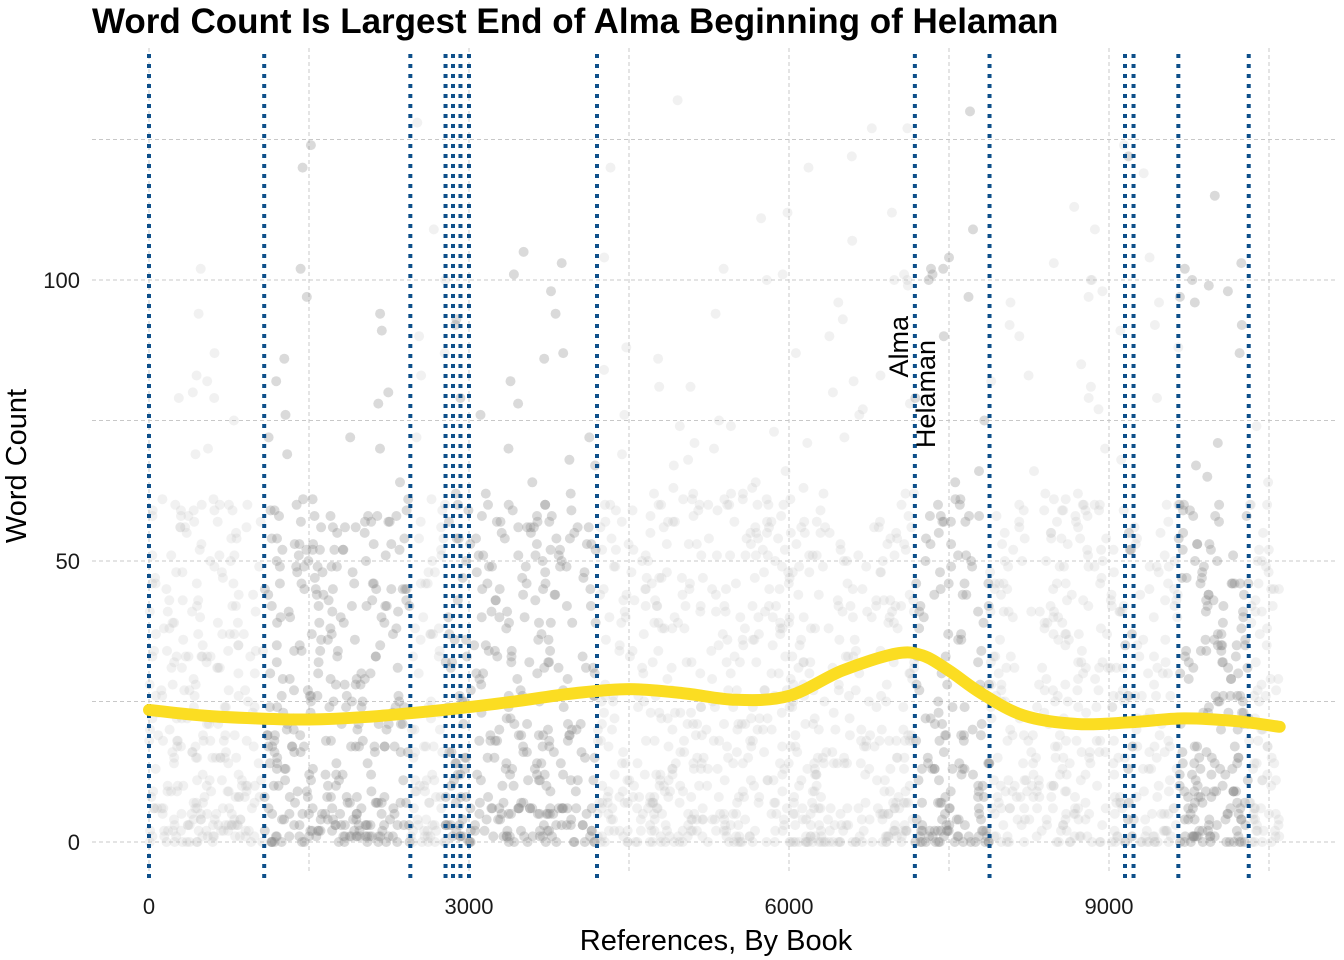 The width and height of the screenshot is (1344, 960). I want to click on book-label-helaman: Helaman, so click(926, 394).